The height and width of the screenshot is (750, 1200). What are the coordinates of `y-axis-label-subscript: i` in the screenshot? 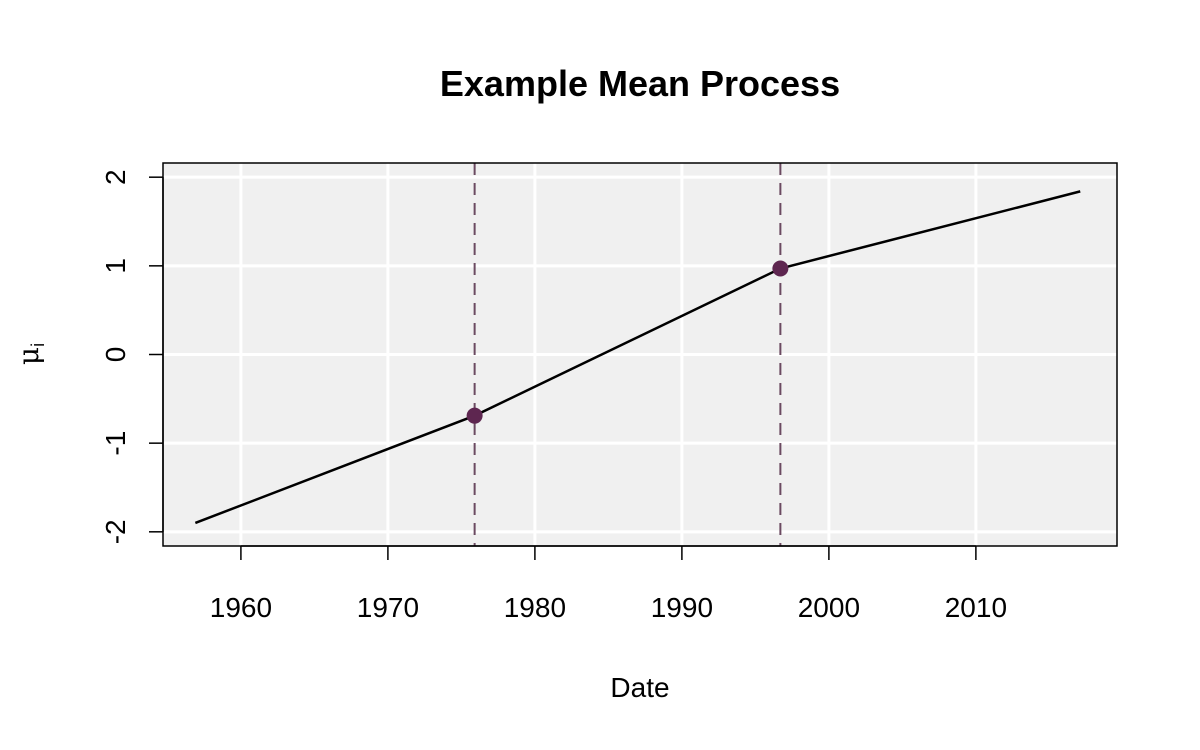 It's located at (38, 345).